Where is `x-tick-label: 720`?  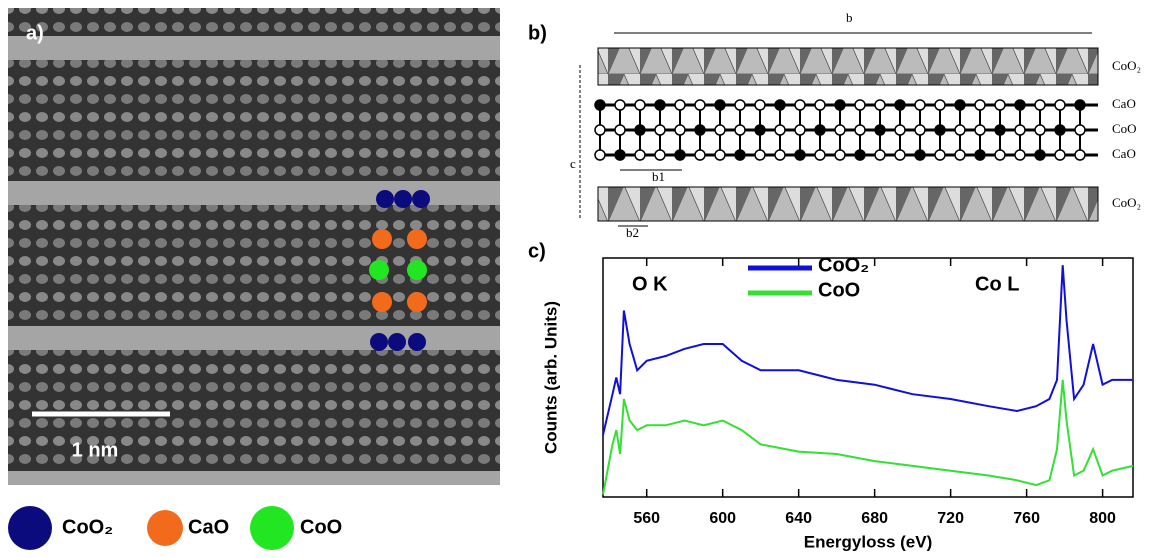 x-tick-label: 720 is located at coordinates (950, 518).